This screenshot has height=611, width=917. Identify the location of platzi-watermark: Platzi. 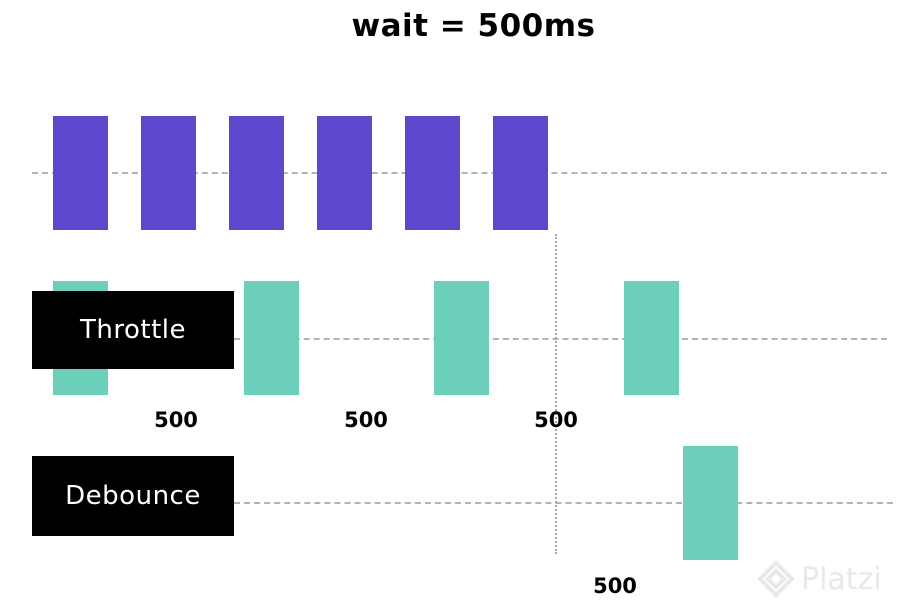
(819, 579).